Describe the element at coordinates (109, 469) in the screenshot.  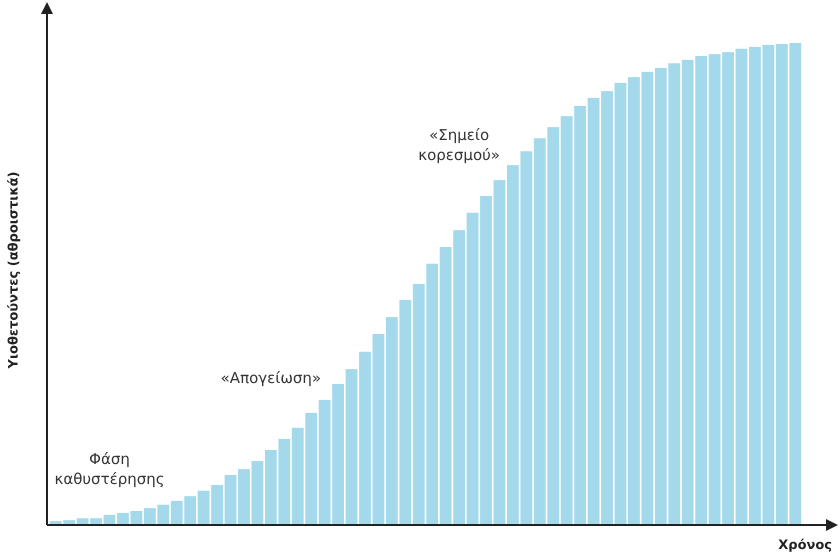
I see `annotation: Φάση καθυστέρησης` at that location.